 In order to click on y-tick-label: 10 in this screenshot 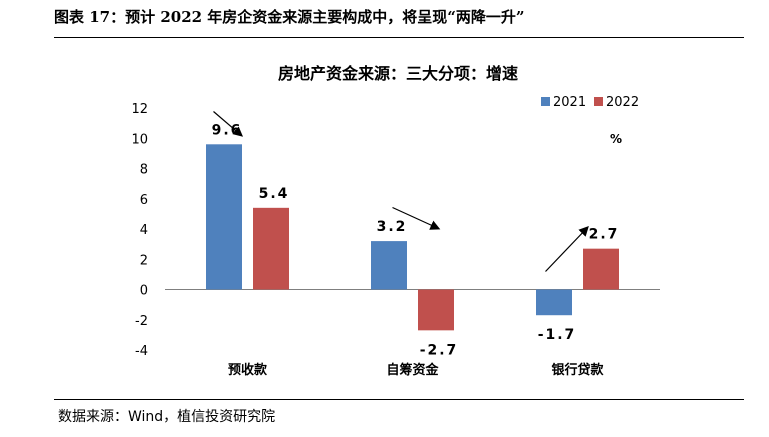, I will do `click(139, 139)`.